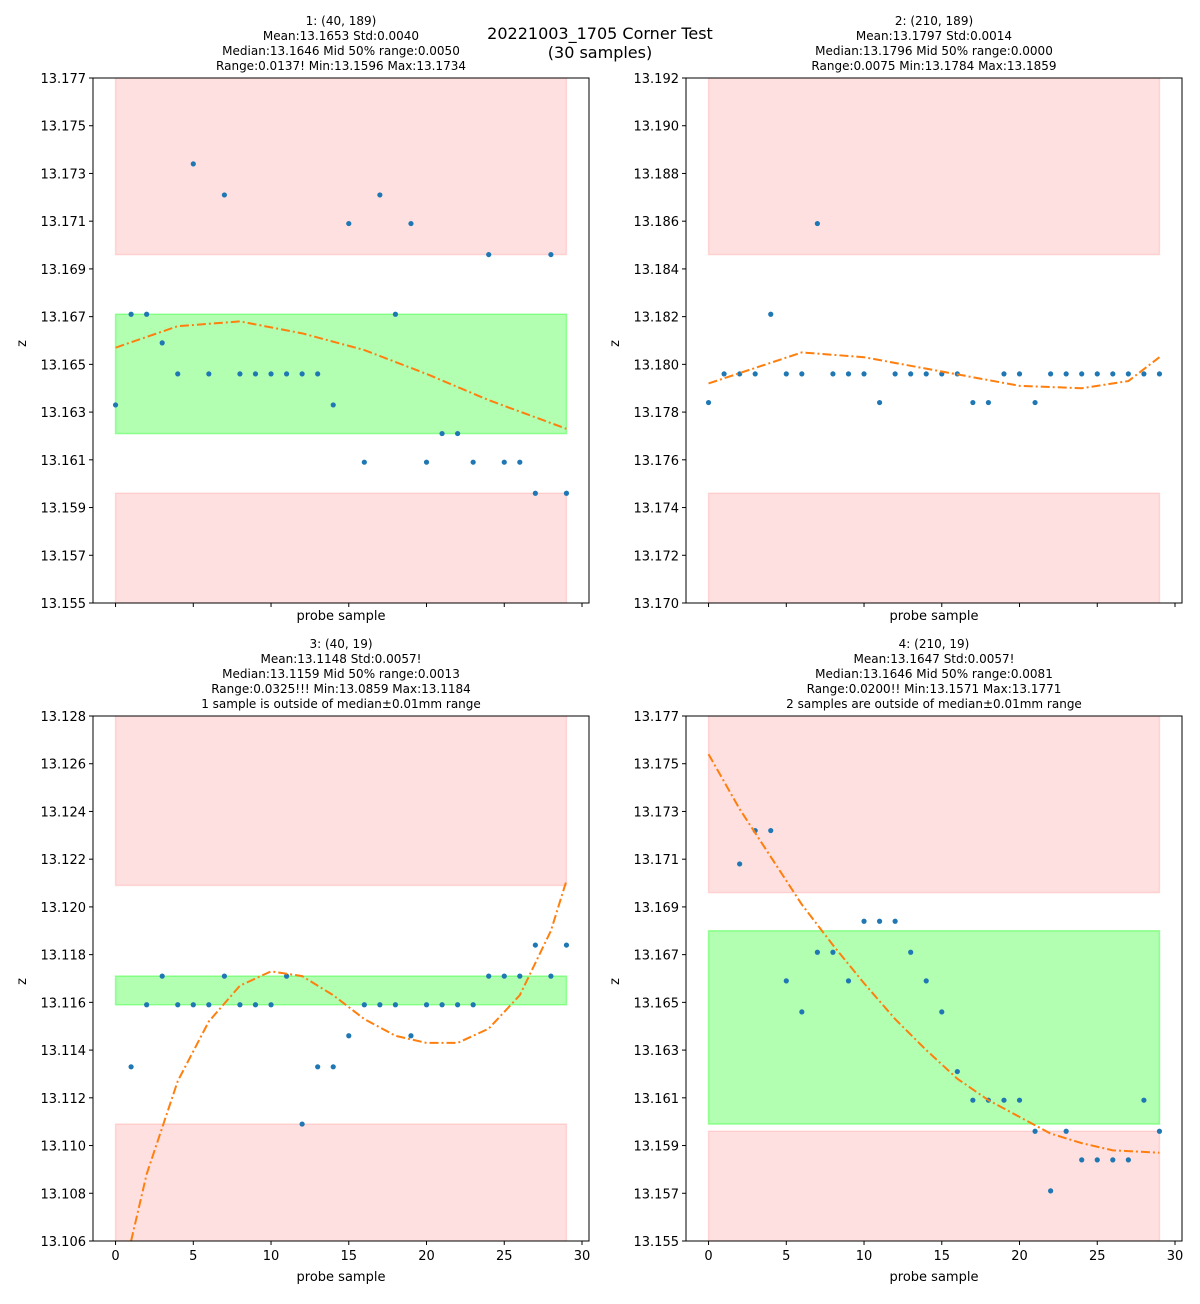  Describe the element at coordinates (657, 509) in the screenshot. I see `y-tick-label: 13.174` at that location.